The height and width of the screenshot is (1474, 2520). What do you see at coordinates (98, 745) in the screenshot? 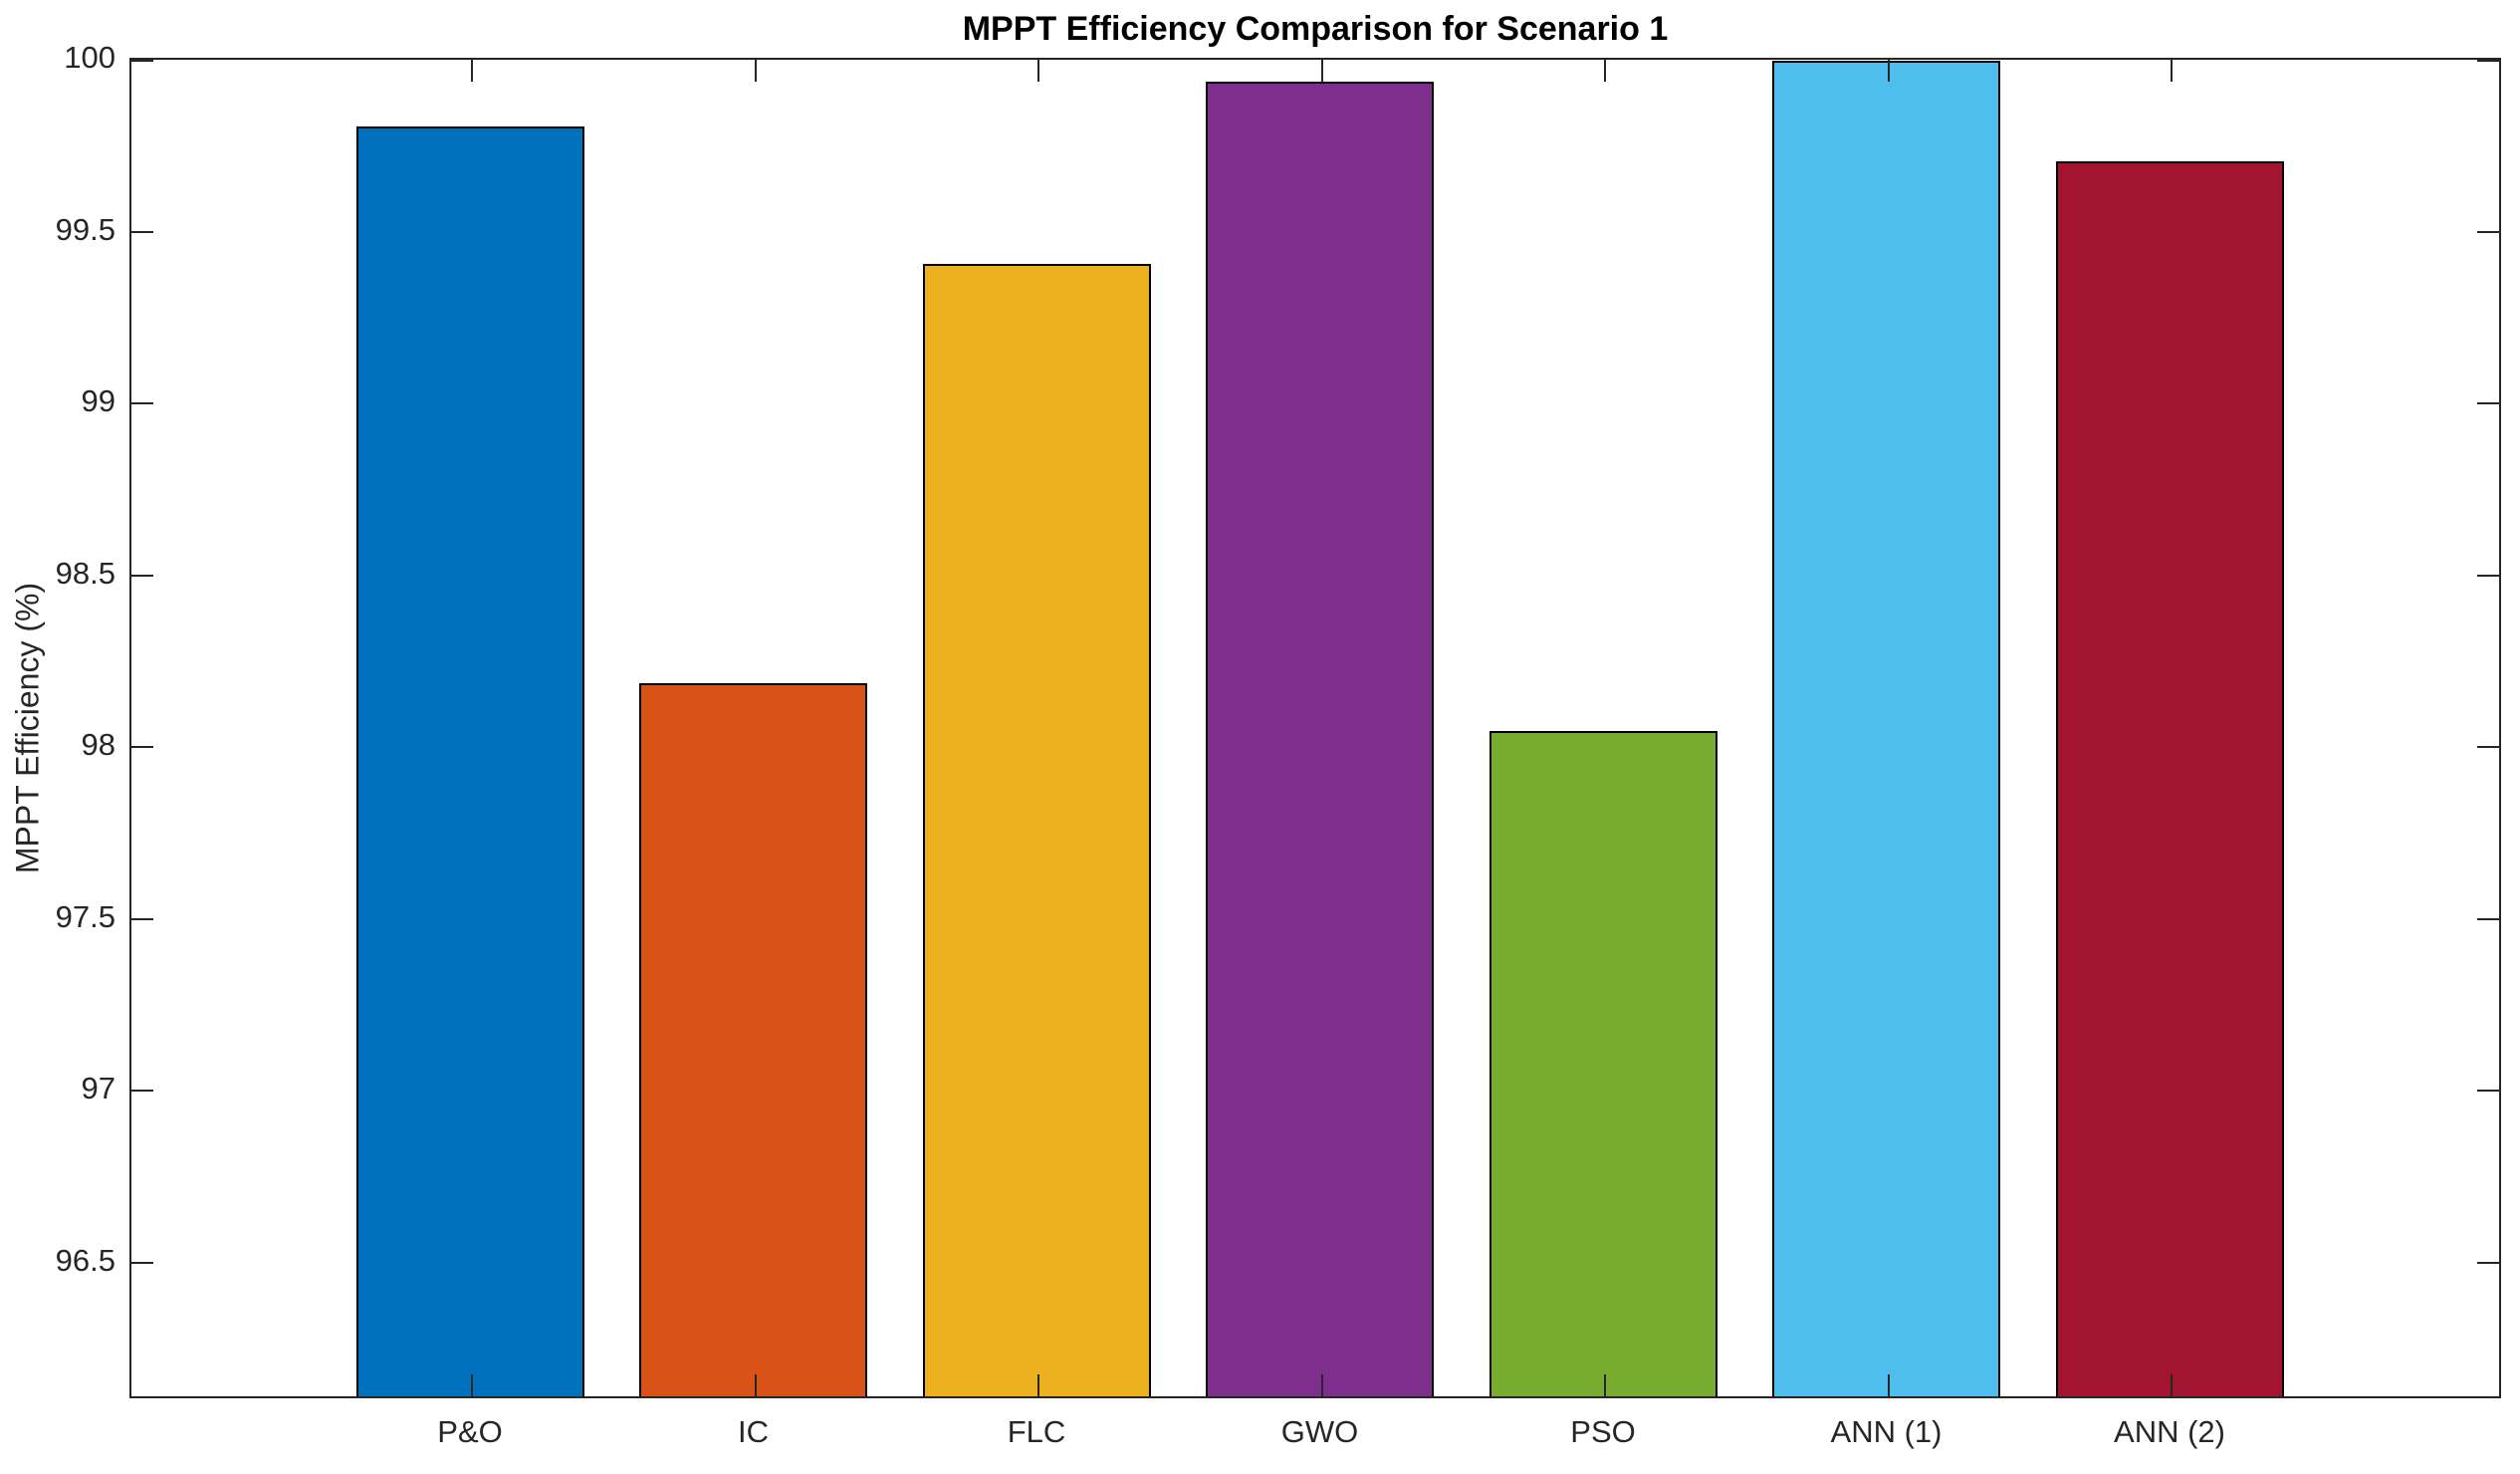
I see `y-tick-label-98: 98` at bounding box center [98, 745].